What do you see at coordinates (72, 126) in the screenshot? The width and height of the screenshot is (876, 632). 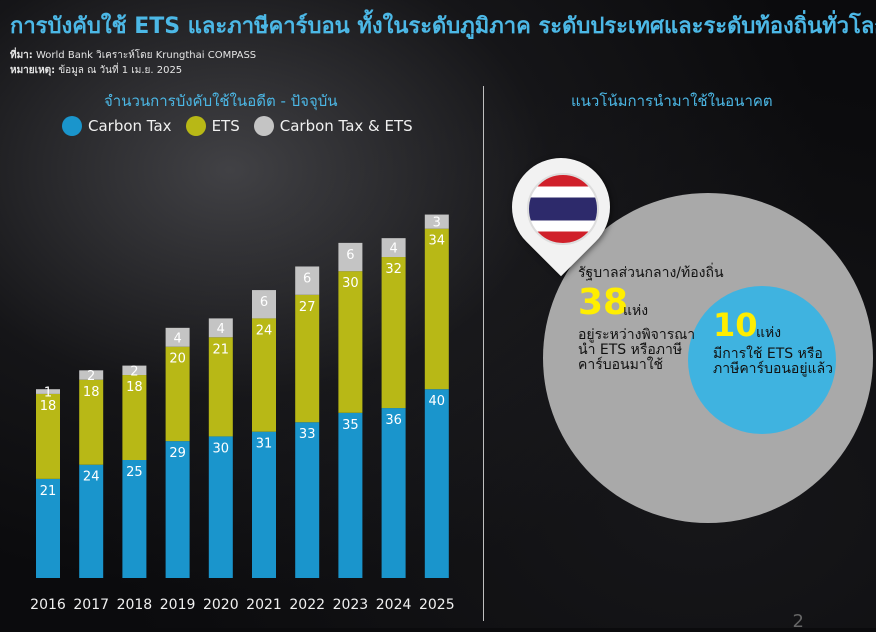 I see `legend-swatch-carbon-tax` at bounding box center [72, 126].